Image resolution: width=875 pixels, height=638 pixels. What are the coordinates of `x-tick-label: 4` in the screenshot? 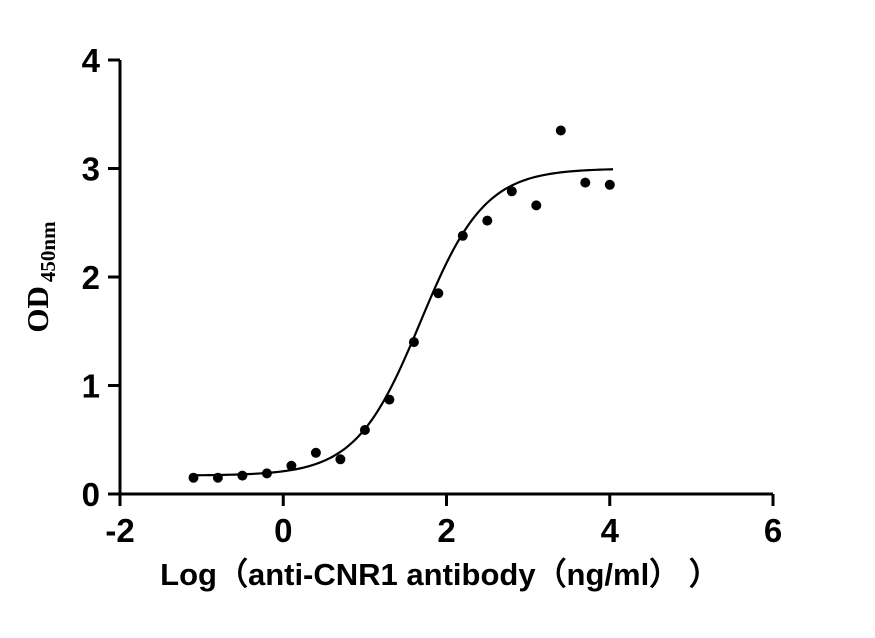 It's located at (610, 530).